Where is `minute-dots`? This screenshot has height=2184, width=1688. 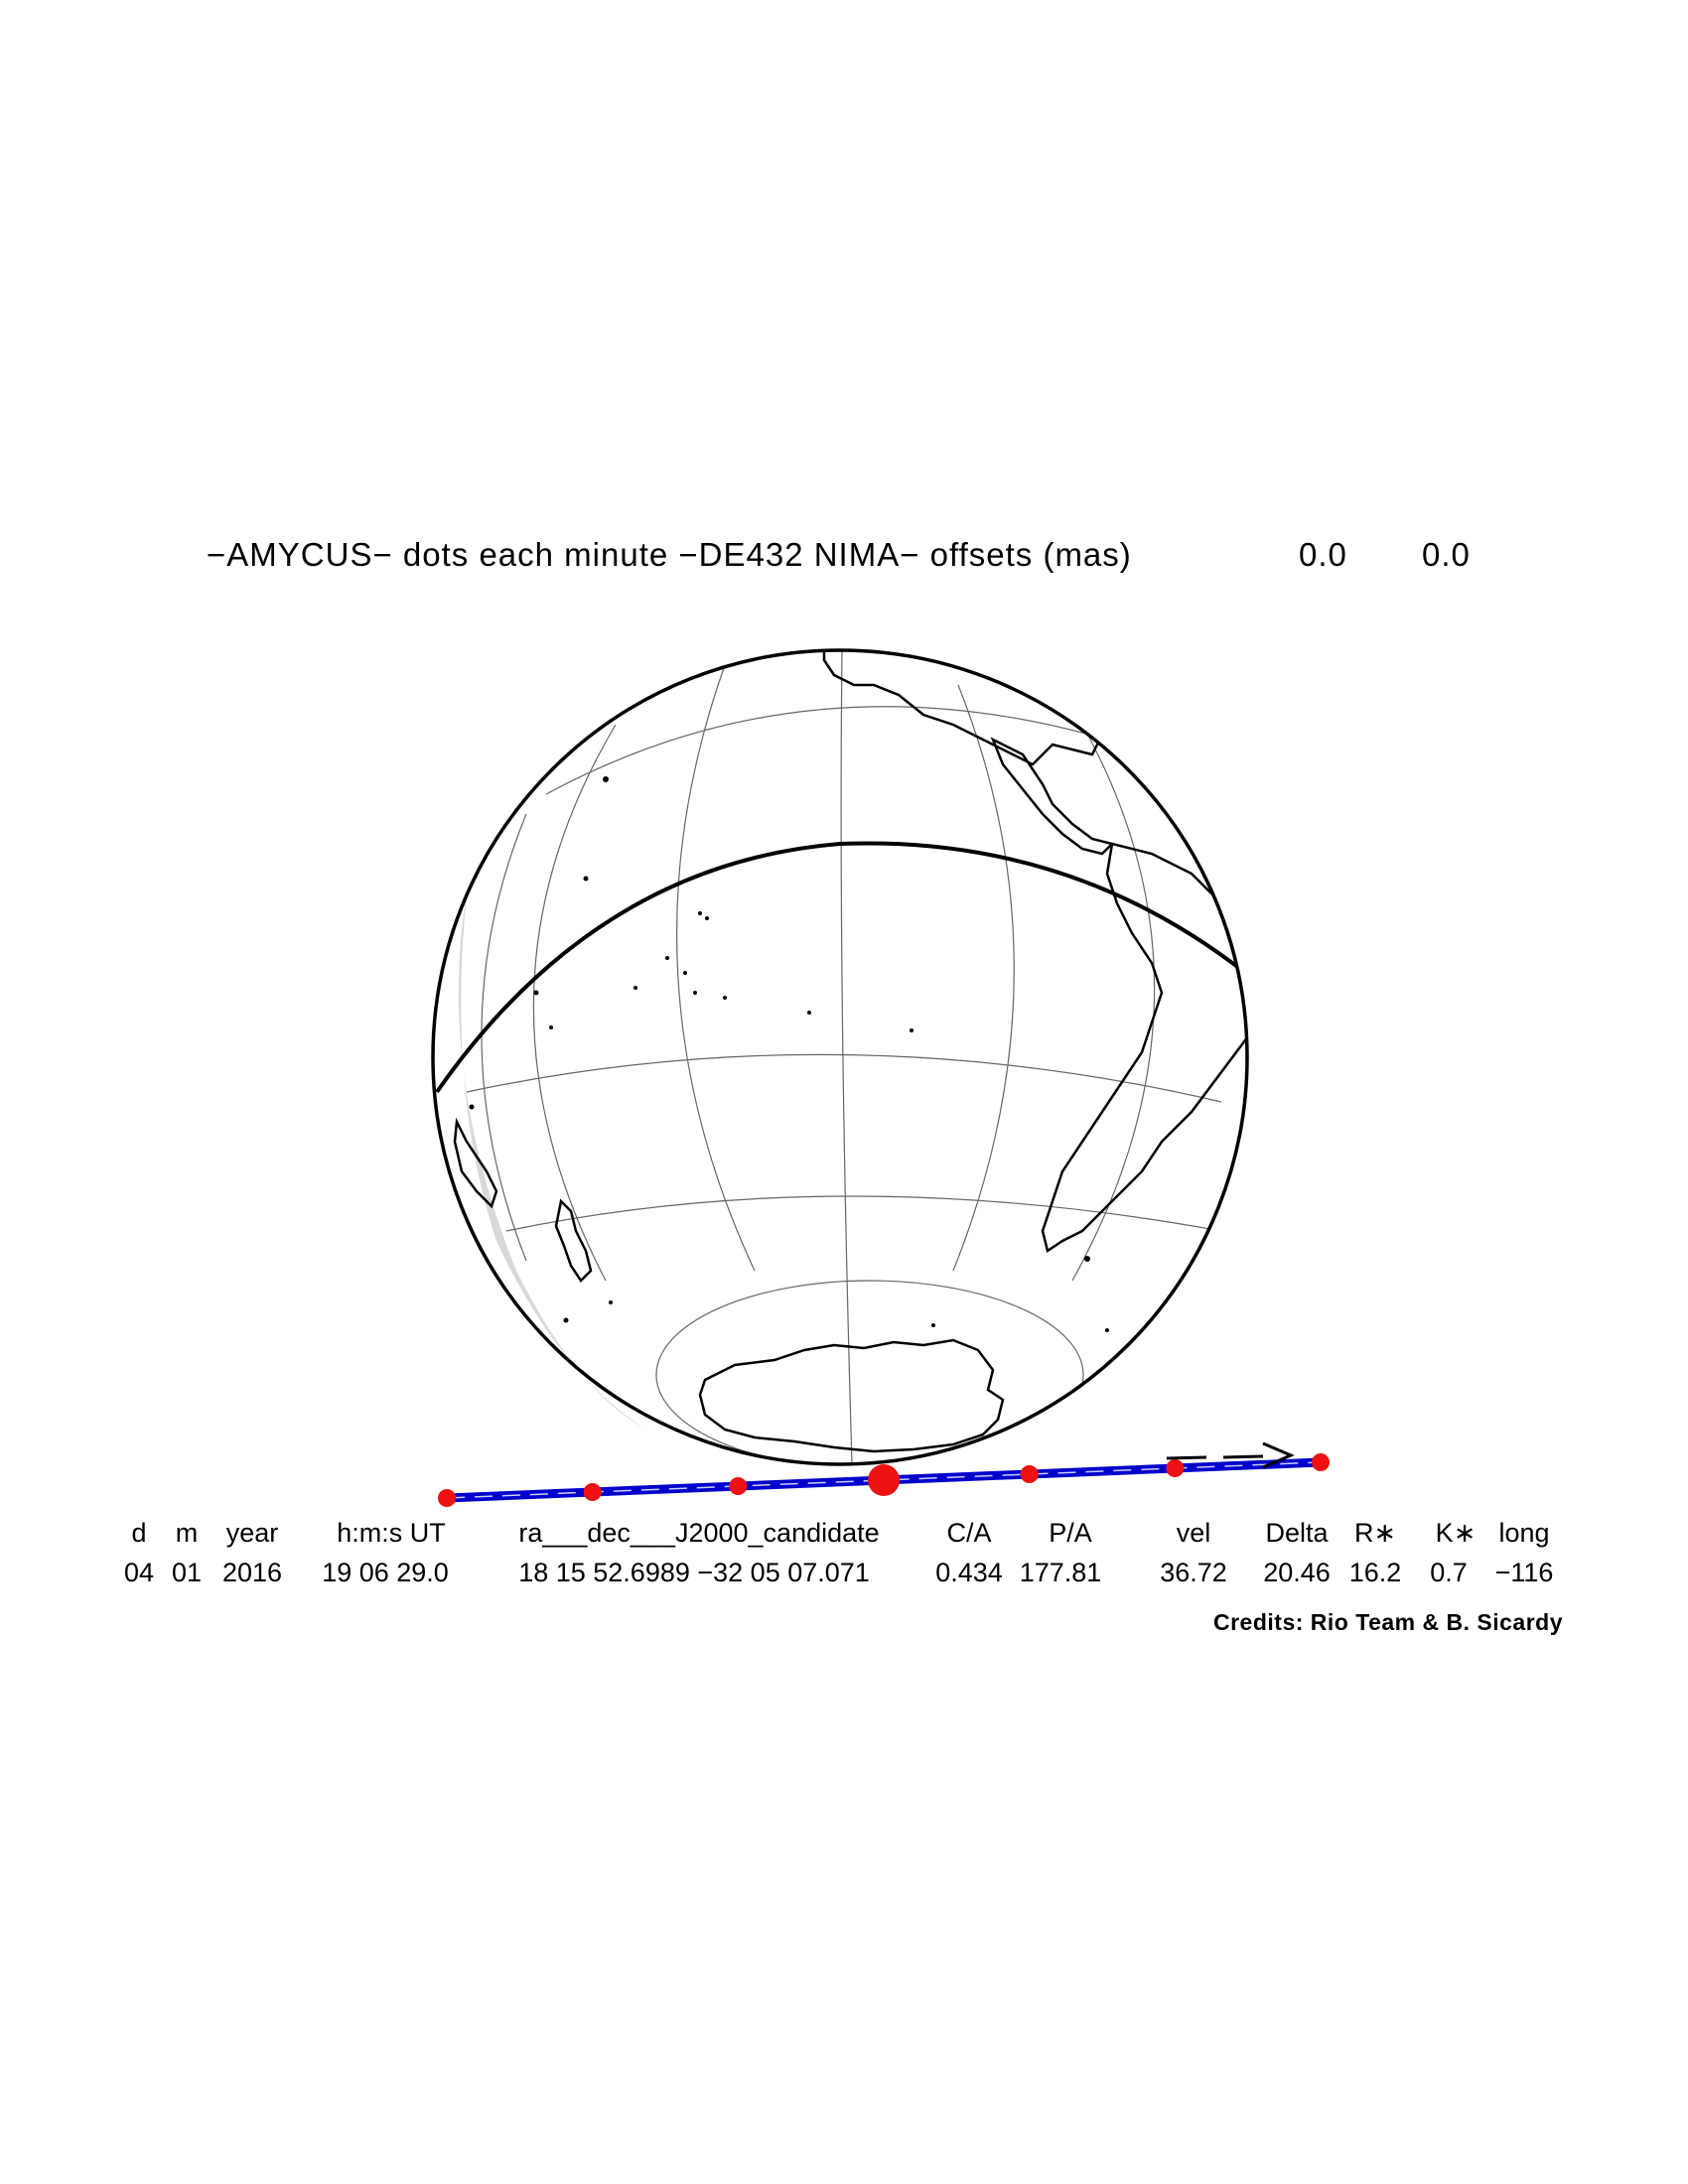 minute-dots is located at coordinates (884, 1480).